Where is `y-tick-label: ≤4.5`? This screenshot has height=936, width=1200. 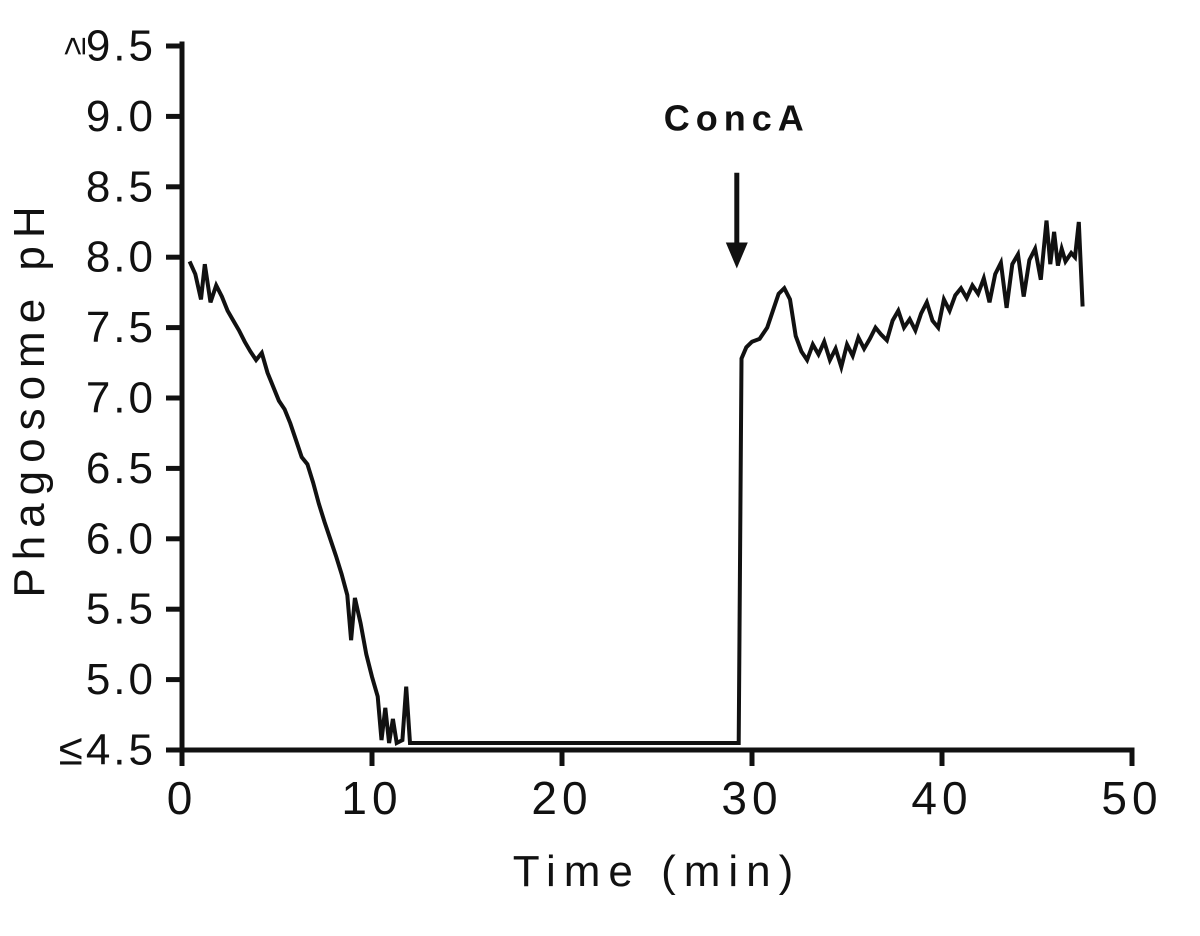 y-tick-label: ≤4.5 is located at coordinates (107, 750).